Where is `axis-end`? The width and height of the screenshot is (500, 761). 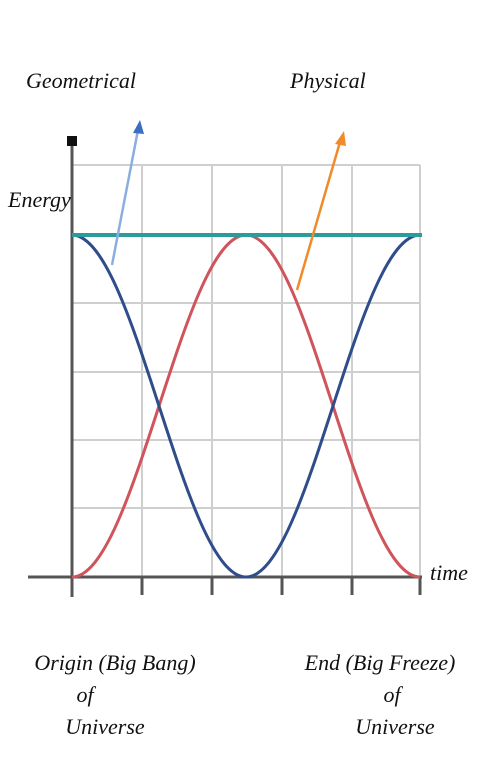
axis-end is located at coordinates (72, 141).